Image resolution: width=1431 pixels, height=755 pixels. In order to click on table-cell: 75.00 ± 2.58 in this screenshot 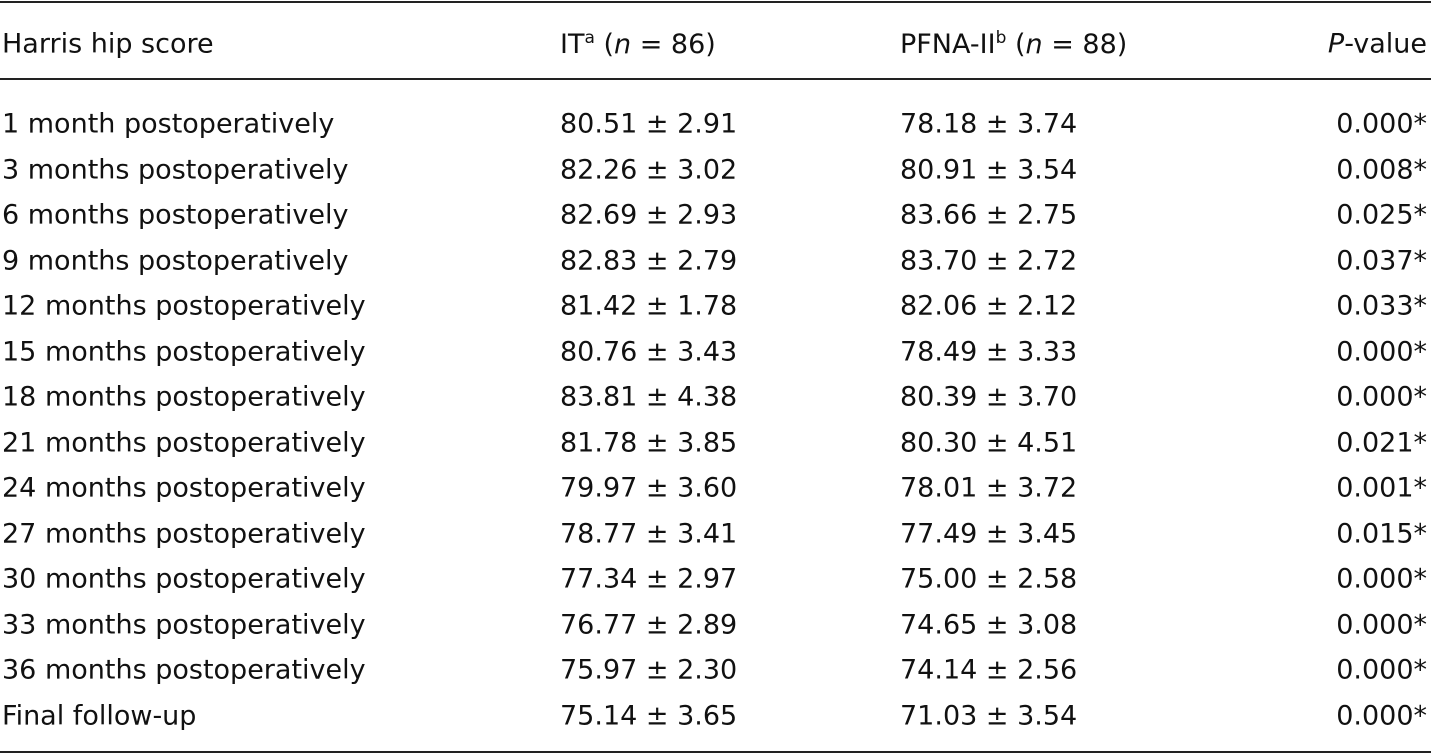, I will do `click(989, 579)`.